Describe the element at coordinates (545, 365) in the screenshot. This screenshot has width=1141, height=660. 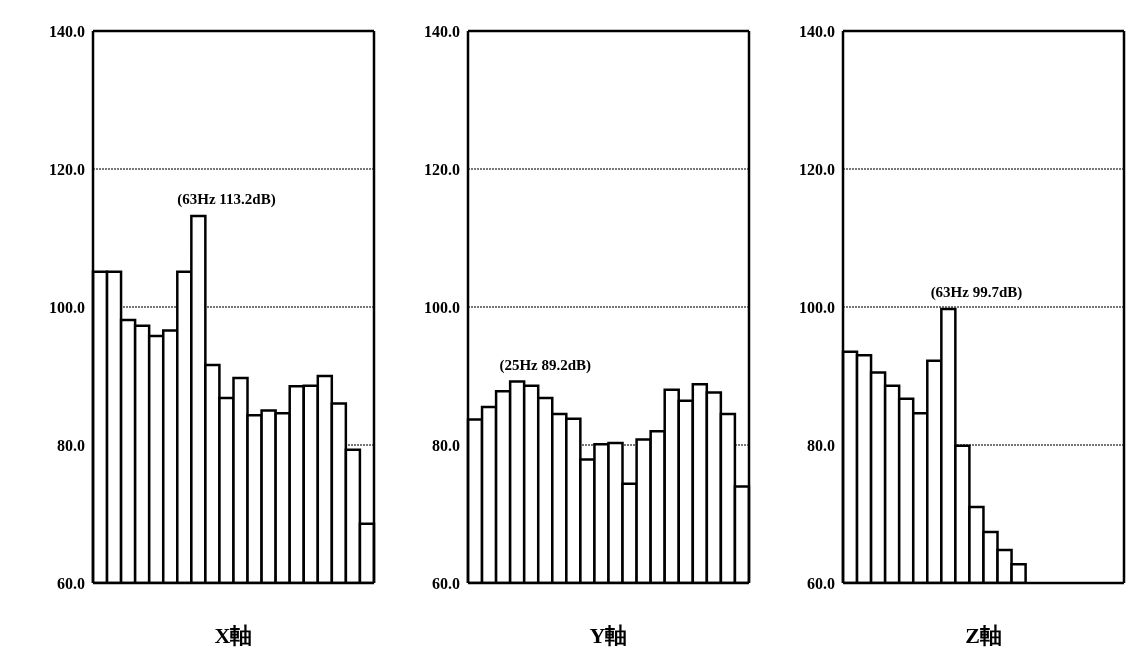
I see `annotation: (25Hz 89.2dB)` at that location.